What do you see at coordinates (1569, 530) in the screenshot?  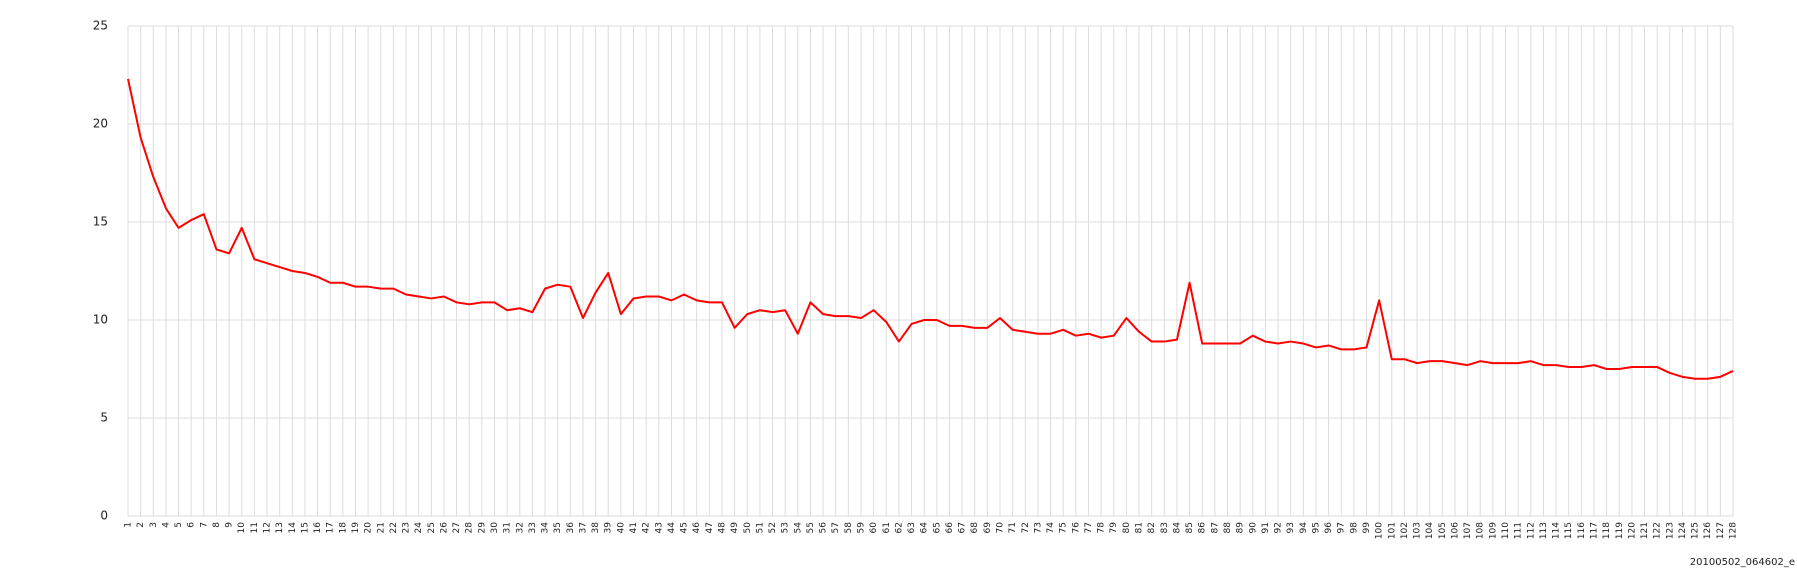 I see `x-tick-label: 115` at bounding box center [1569, 530].